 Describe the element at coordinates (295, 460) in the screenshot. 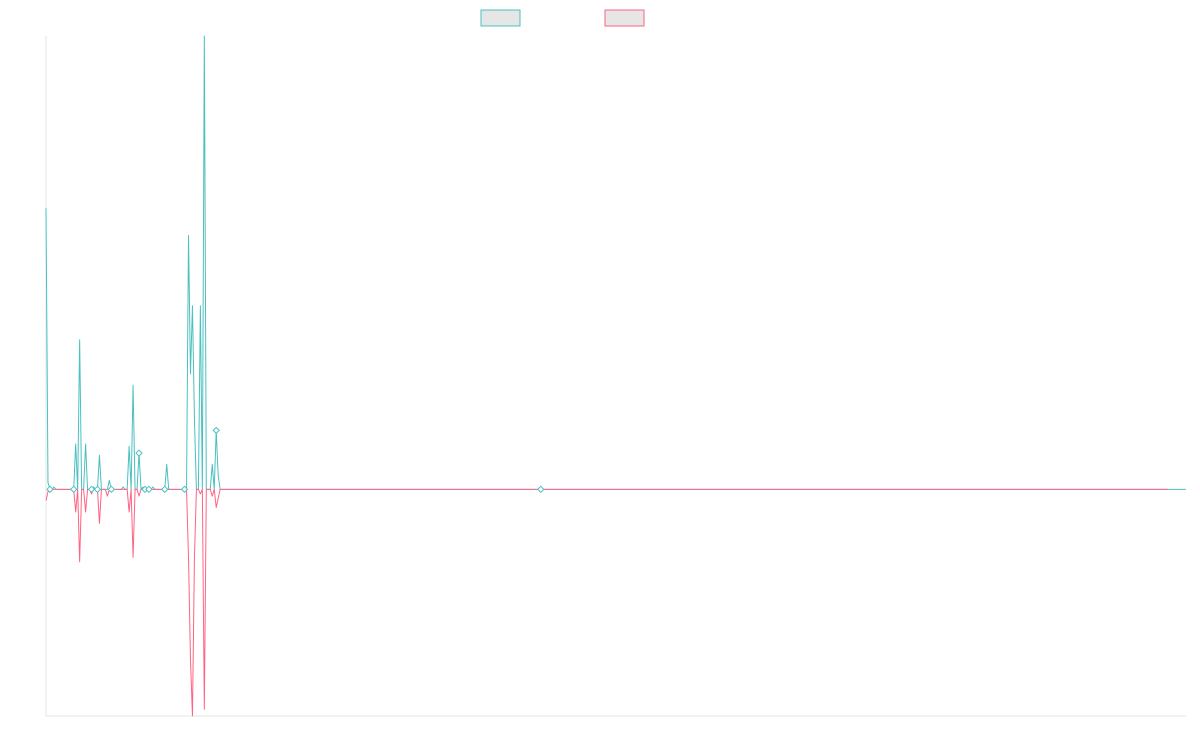

I see `marker-layer` at that location.